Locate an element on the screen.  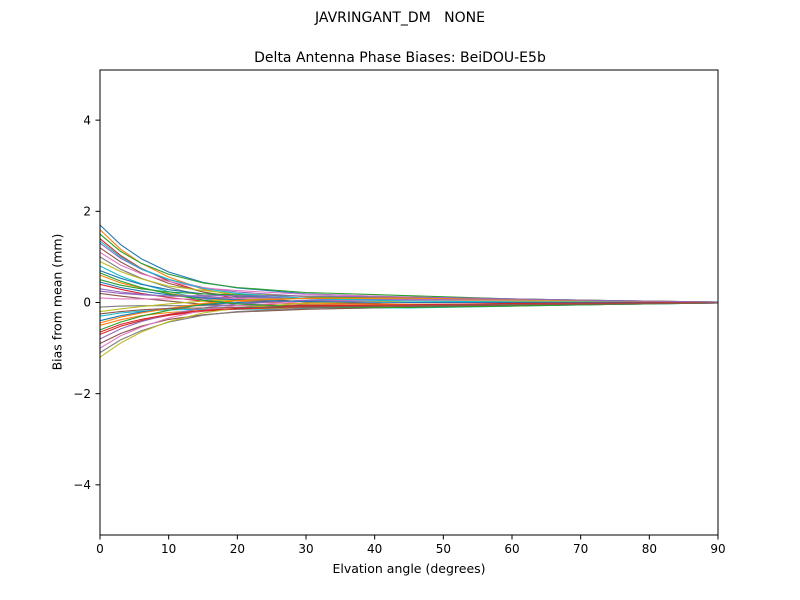
figure-suptitle: JAVRINGANT_DM NONE is located at coordinates (400, 18).